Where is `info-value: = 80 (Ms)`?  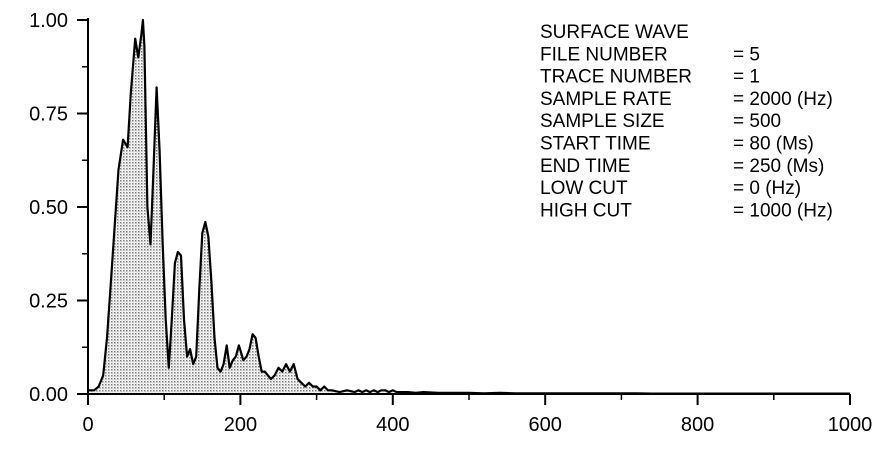
info-value: = 80 (Ms) is located at coordinates (773, 144).